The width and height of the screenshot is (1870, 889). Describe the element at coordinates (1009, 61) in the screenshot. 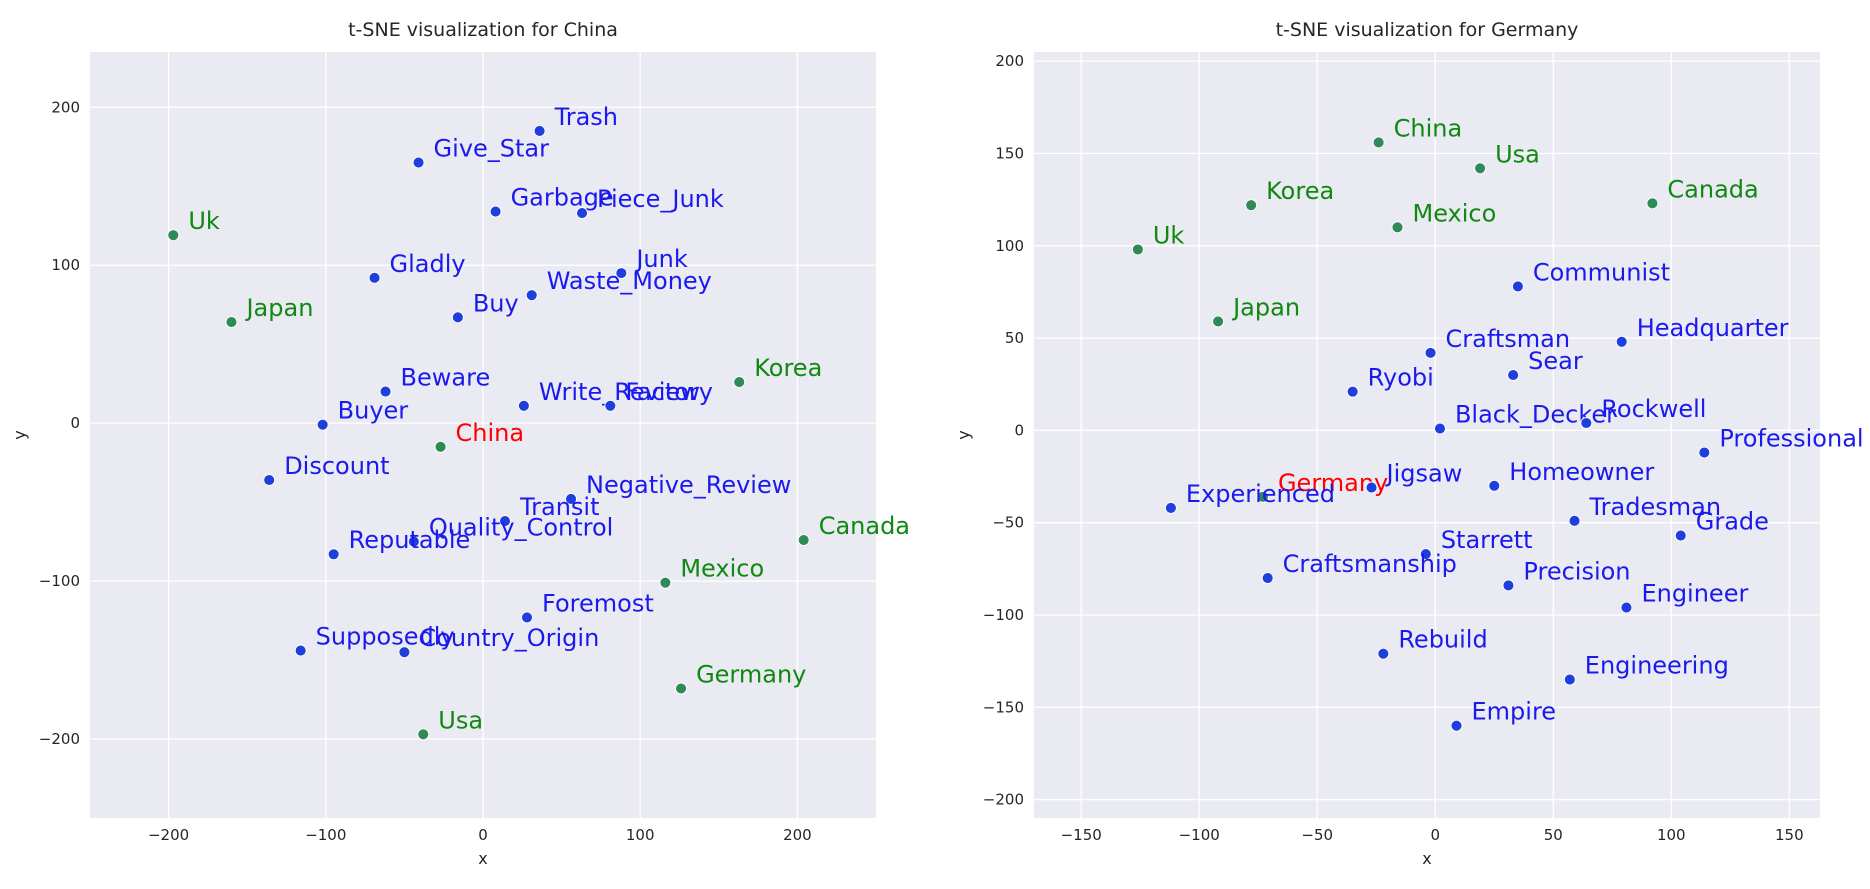

I see `y-tick-label: 200` at that location.